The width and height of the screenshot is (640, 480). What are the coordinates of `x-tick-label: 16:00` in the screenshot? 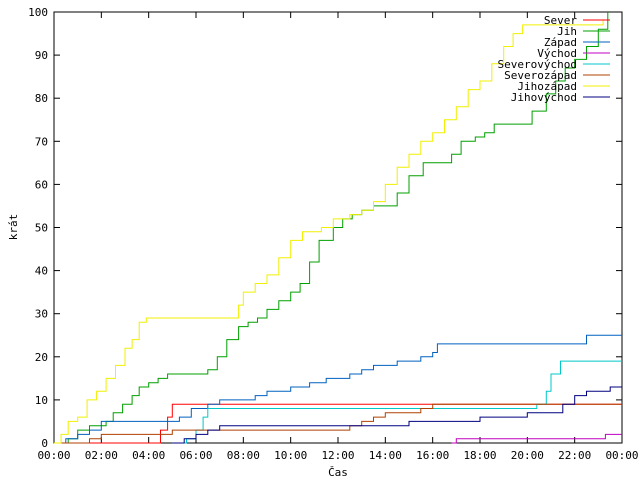 It's located at (432, 455).